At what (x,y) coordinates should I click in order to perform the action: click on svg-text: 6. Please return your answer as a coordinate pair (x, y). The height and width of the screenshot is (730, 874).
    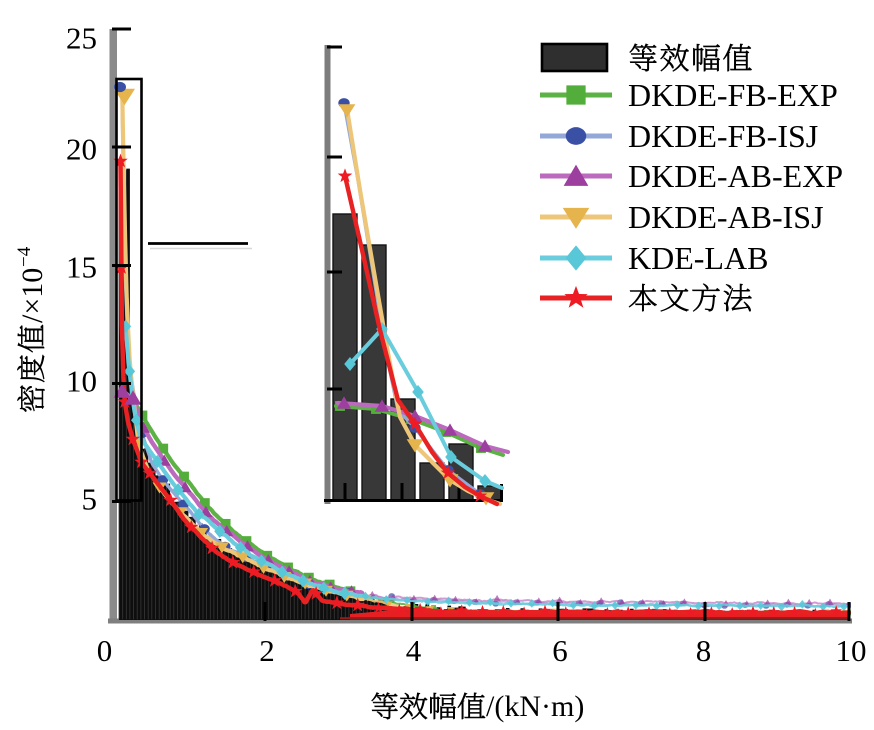
    Looking at the image, I should click on (560, 650).